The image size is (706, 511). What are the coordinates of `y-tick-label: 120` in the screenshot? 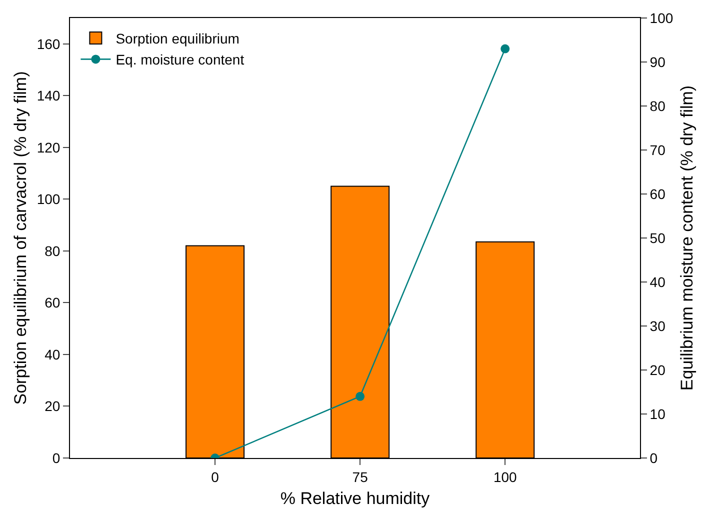 It's located at (48, 147).